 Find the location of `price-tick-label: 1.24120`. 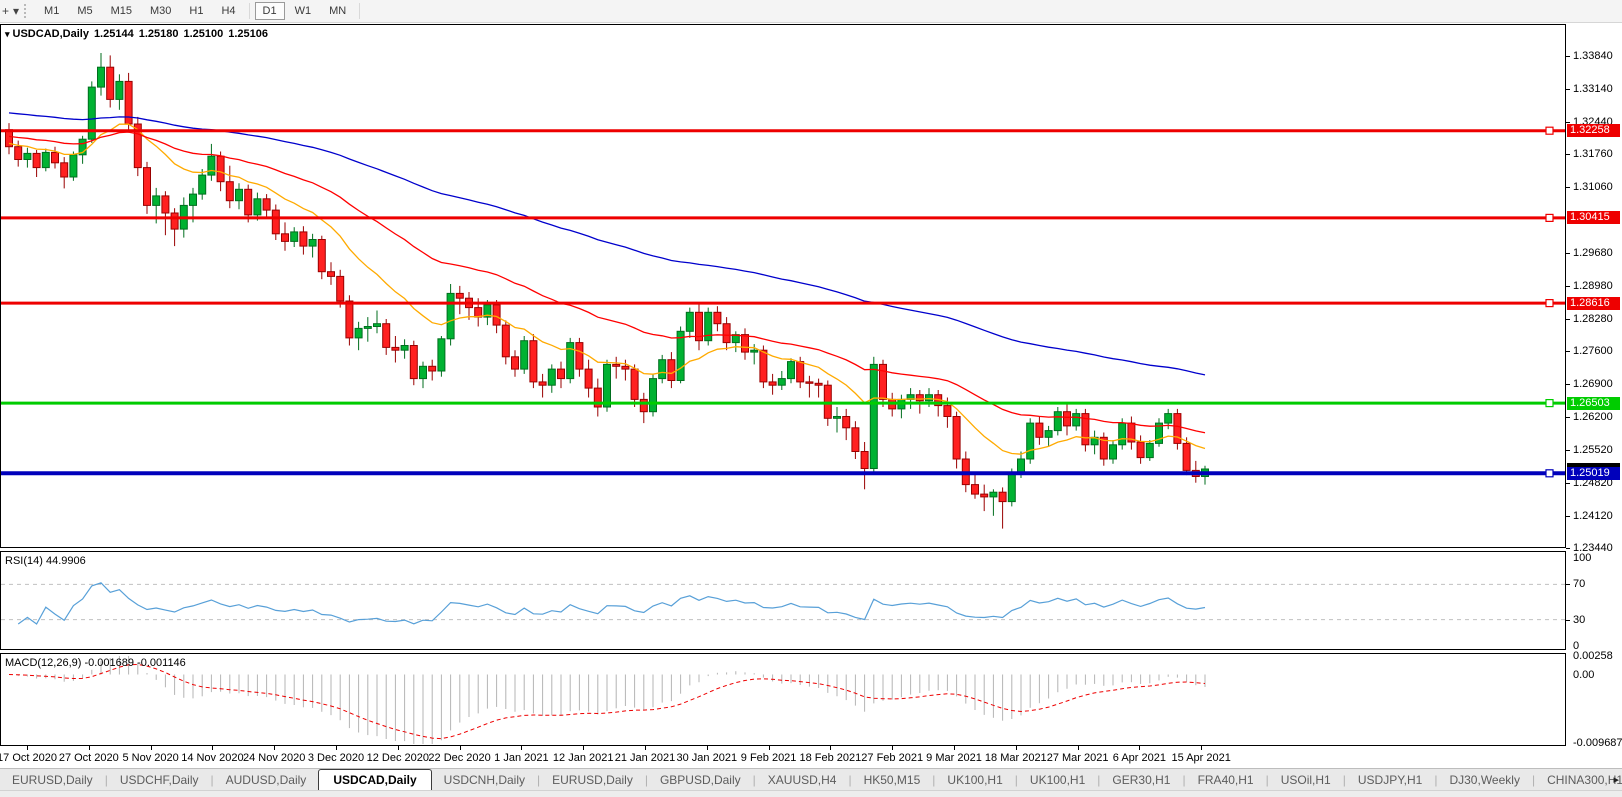

price-tick-label: 1.24120 is located at coordinates (1593, 515).